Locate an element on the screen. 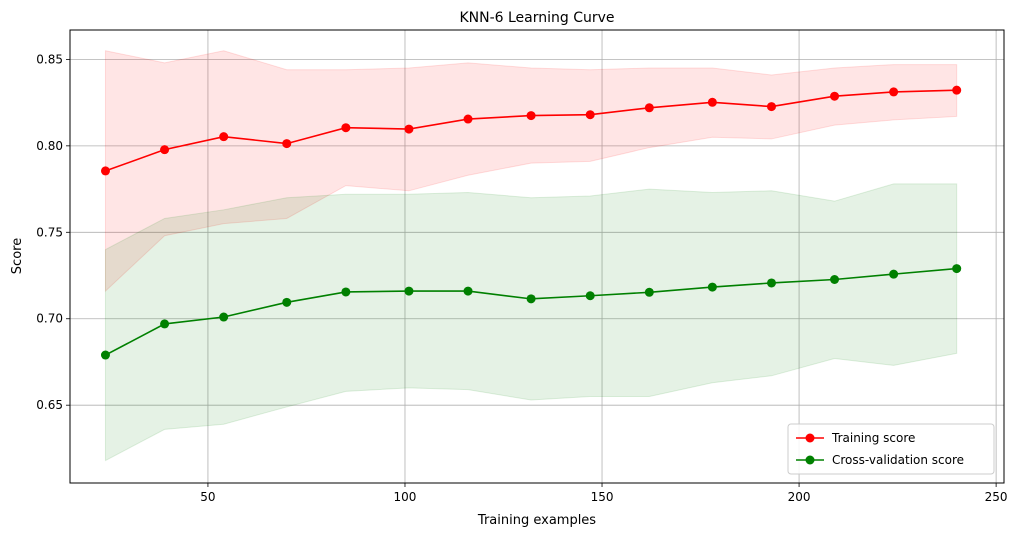 This screenshot has height=536, width=1020. y-tick-label: 0.85 is located at coordinates (49, 59).